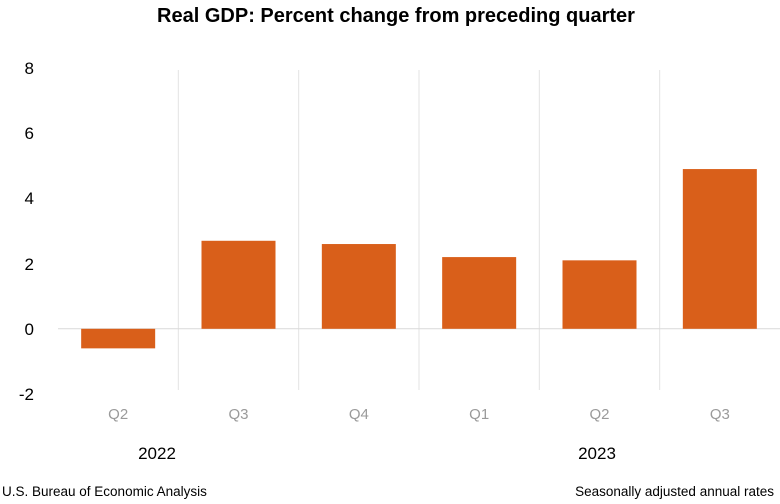 The image size is (780, 504). I want to click on y-tick-label: 8, so click(29, 68).